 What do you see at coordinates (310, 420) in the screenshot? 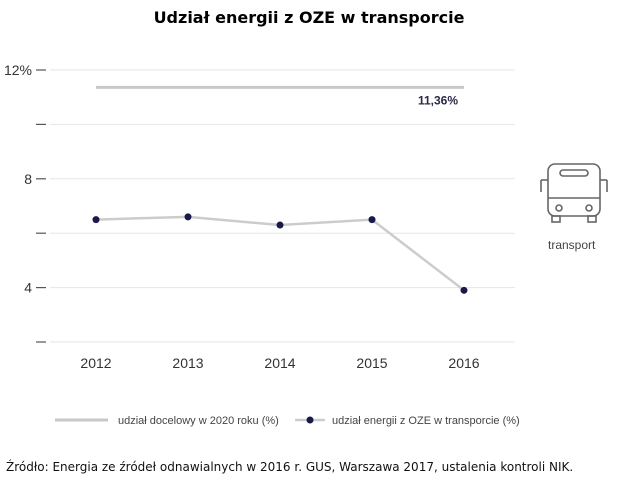
I see `legend-marker` at bounding box center [310, 420].